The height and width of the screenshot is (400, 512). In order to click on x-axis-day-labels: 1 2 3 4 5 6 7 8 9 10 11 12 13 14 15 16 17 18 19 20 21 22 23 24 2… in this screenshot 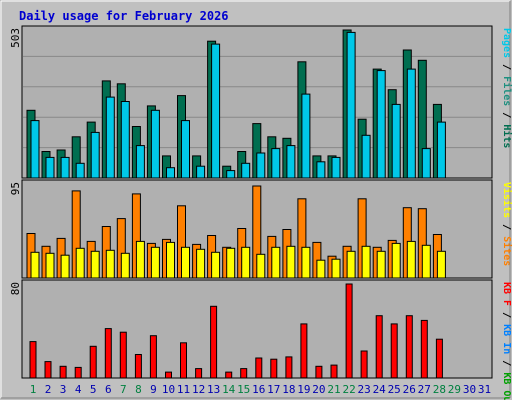, I will do `click(260, 389)`.